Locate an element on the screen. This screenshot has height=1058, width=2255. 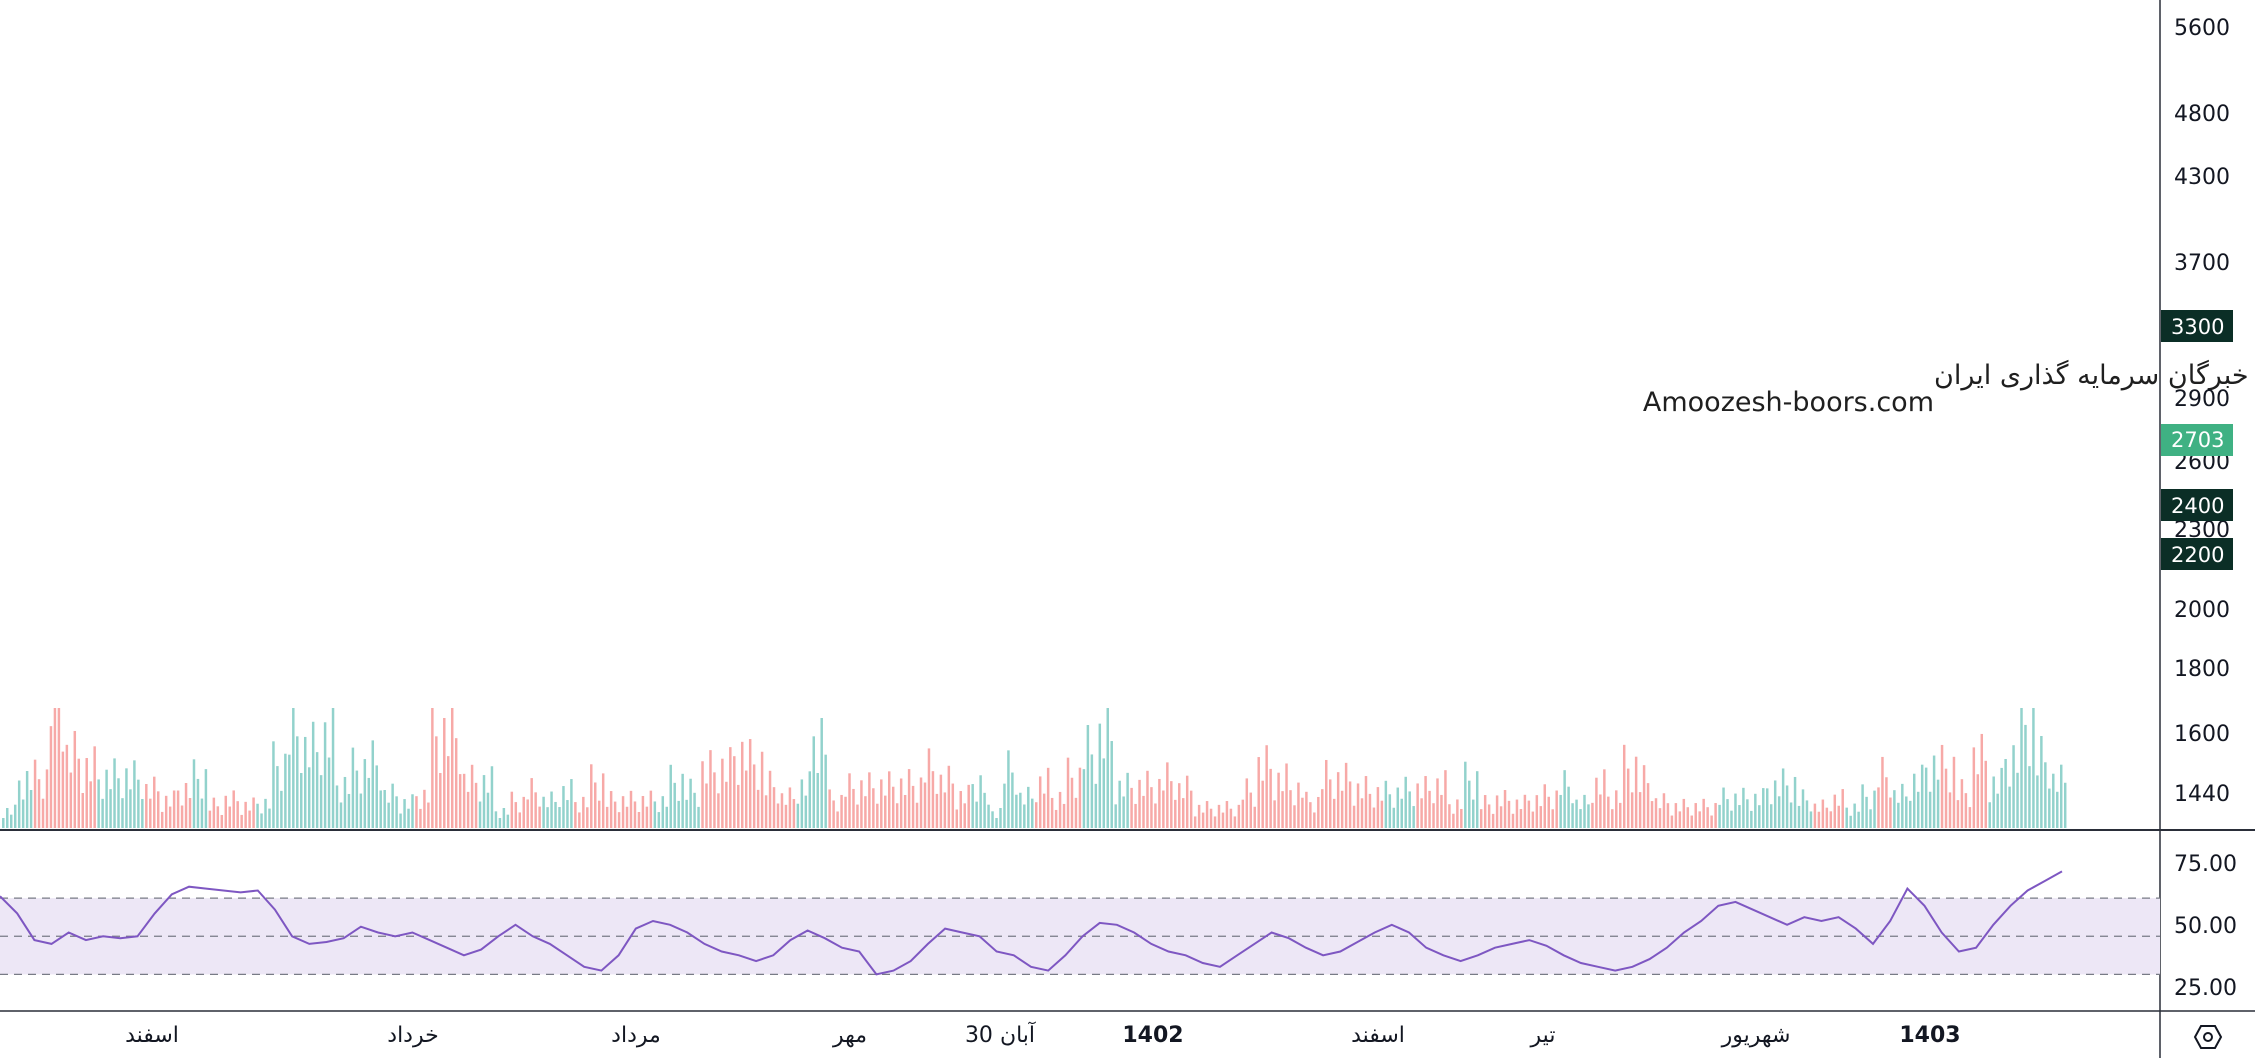
price-tick: 5600 is located at coordinates (2202, 28).